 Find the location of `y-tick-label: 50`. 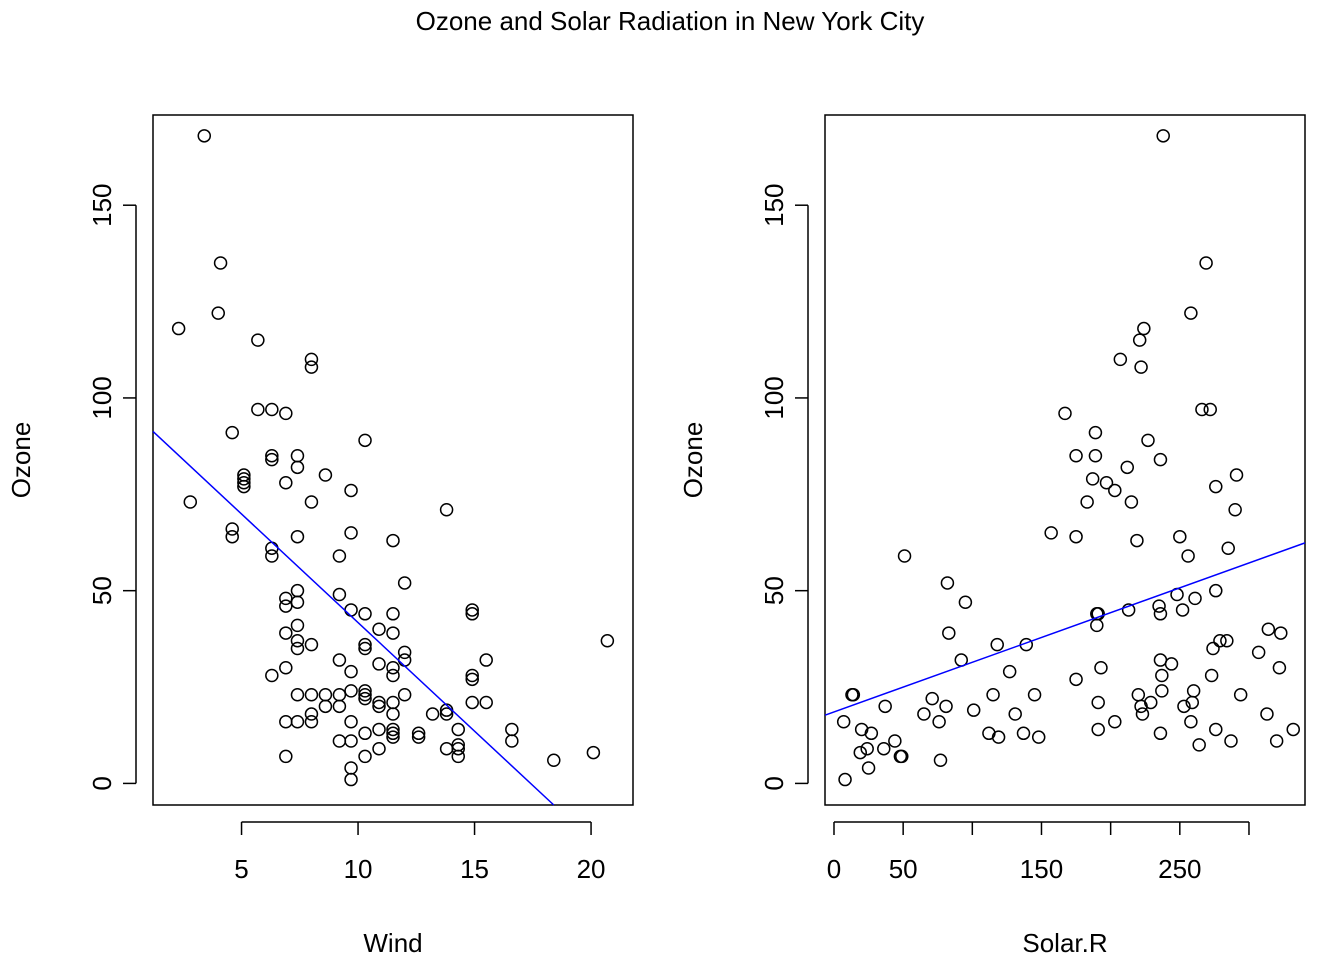

y-tick-label: 50 is located at coordinates (102, 590).